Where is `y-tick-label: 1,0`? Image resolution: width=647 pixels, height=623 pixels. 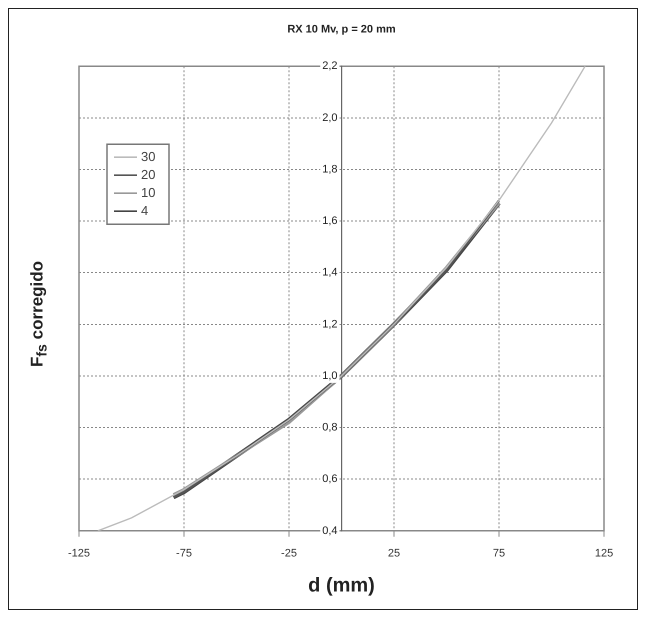 y-tick-label: 1,0 is located at coordinates (330, 376).